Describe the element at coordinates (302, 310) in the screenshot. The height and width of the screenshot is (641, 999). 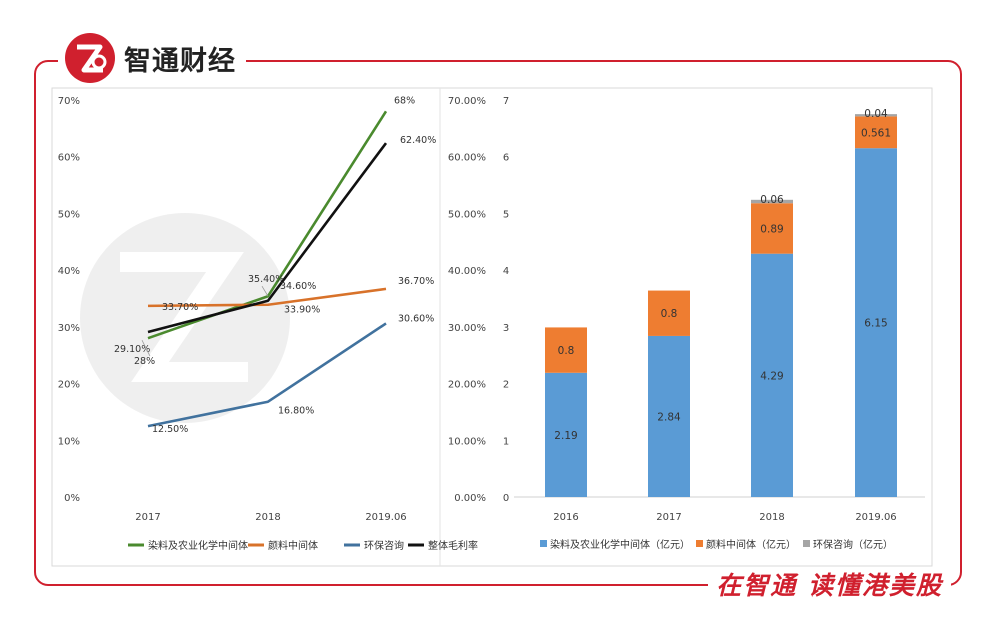
I see `line-data-label: 33.90%` at that location.